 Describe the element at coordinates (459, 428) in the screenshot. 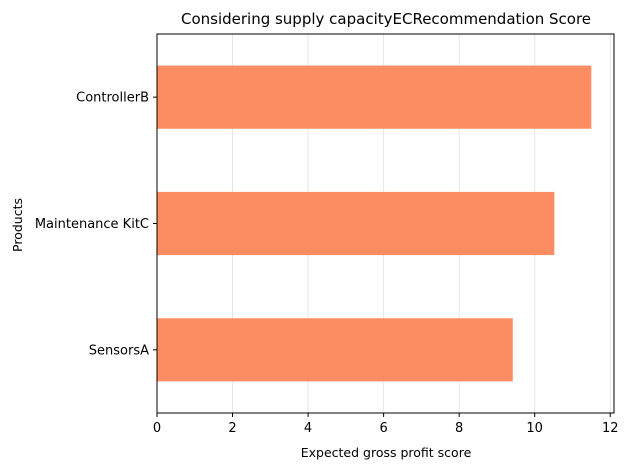

I see `x-tick-label: 8` at that location.